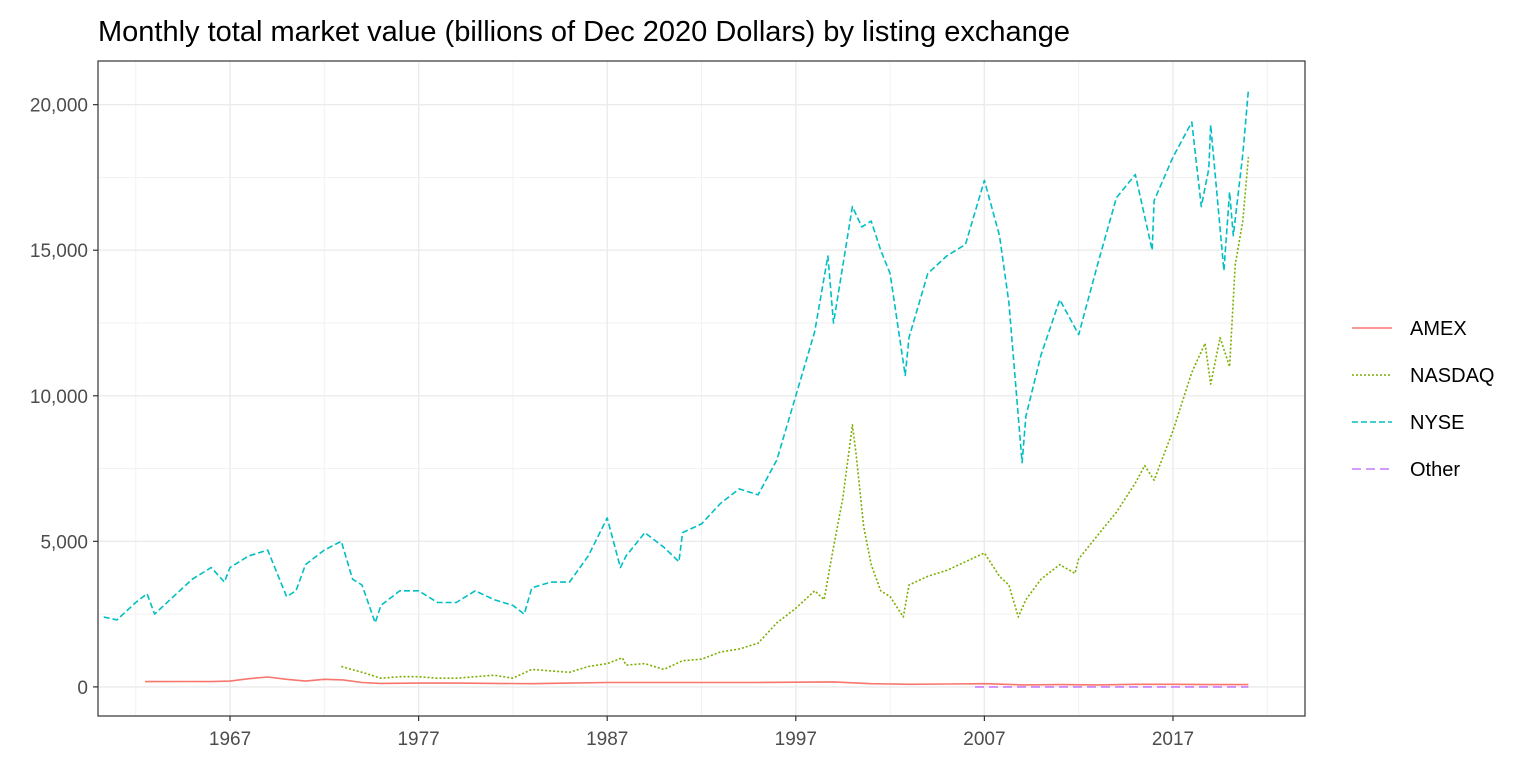  What do you see at coordinates (984, 739) in the screenshot?
I see `x-tick-label: 2007` at bounding box center [984, 739].